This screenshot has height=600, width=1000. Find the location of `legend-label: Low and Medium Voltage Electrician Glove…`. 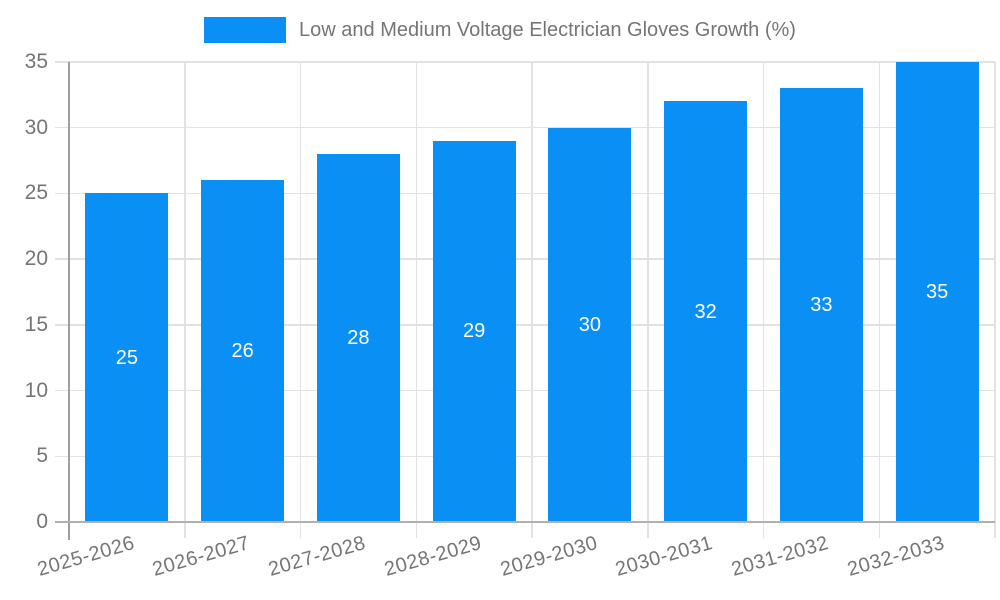

legend-label: Low and Medium Voltage Electrician Glove… is located at coordinates (547, 29).